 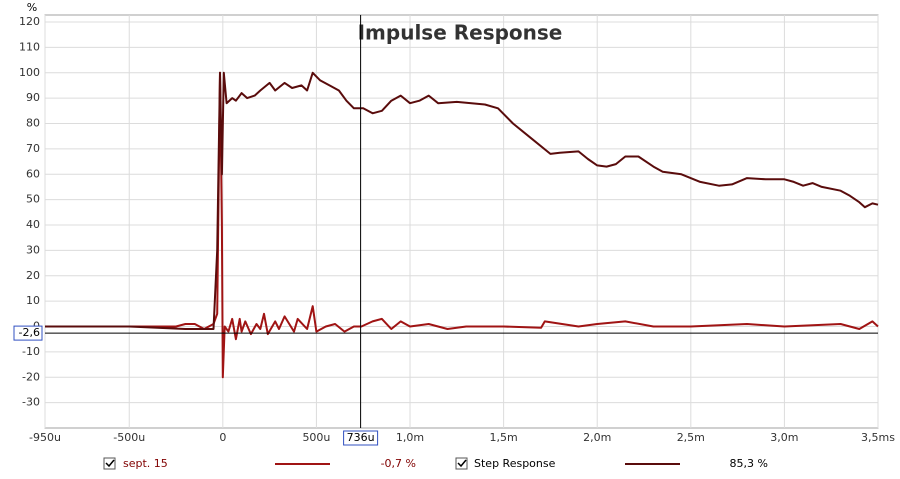 What do you see at coordinates (460, 33) in the screenshot?
I see `chart-title: Impulse Response` at bounding box center [460, 33].